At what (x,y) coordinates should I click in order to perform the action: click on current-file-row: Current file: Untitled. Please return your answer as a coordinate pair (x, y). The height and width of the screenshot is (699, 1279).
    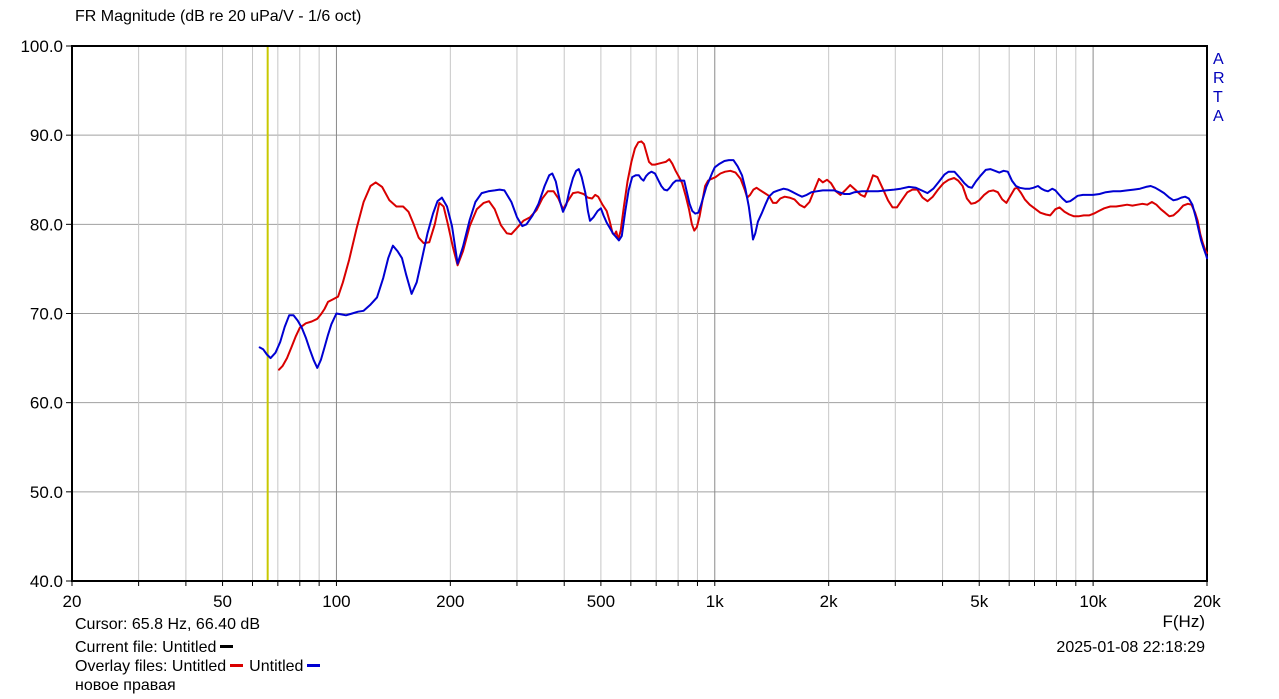
    Looking at the image, I should click on (157, 648).